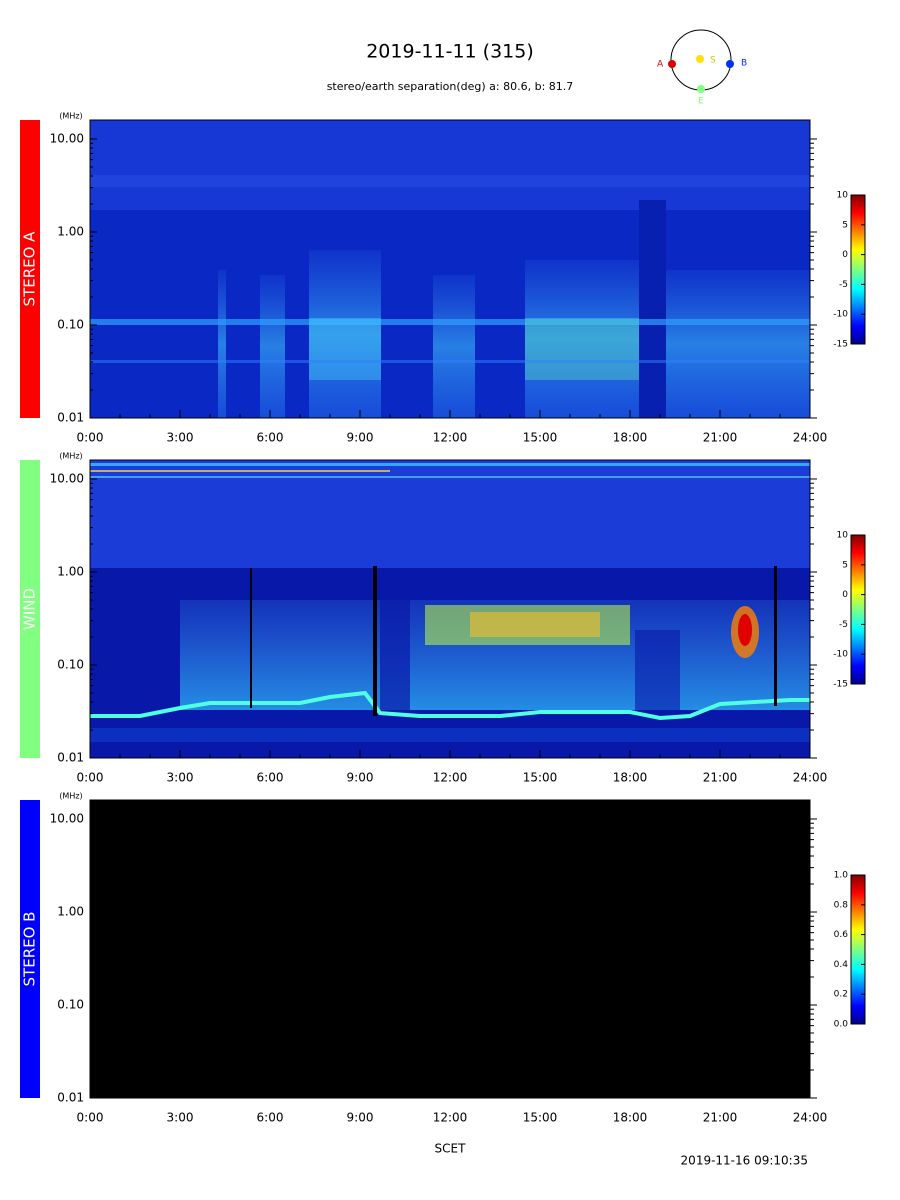 The height and width of the screenshot is (1200, 900). What do you see at coordinates (451, 1149) in the screenshot?
I see `x-axis-label: SCET` at bounding box center [451, 1149].